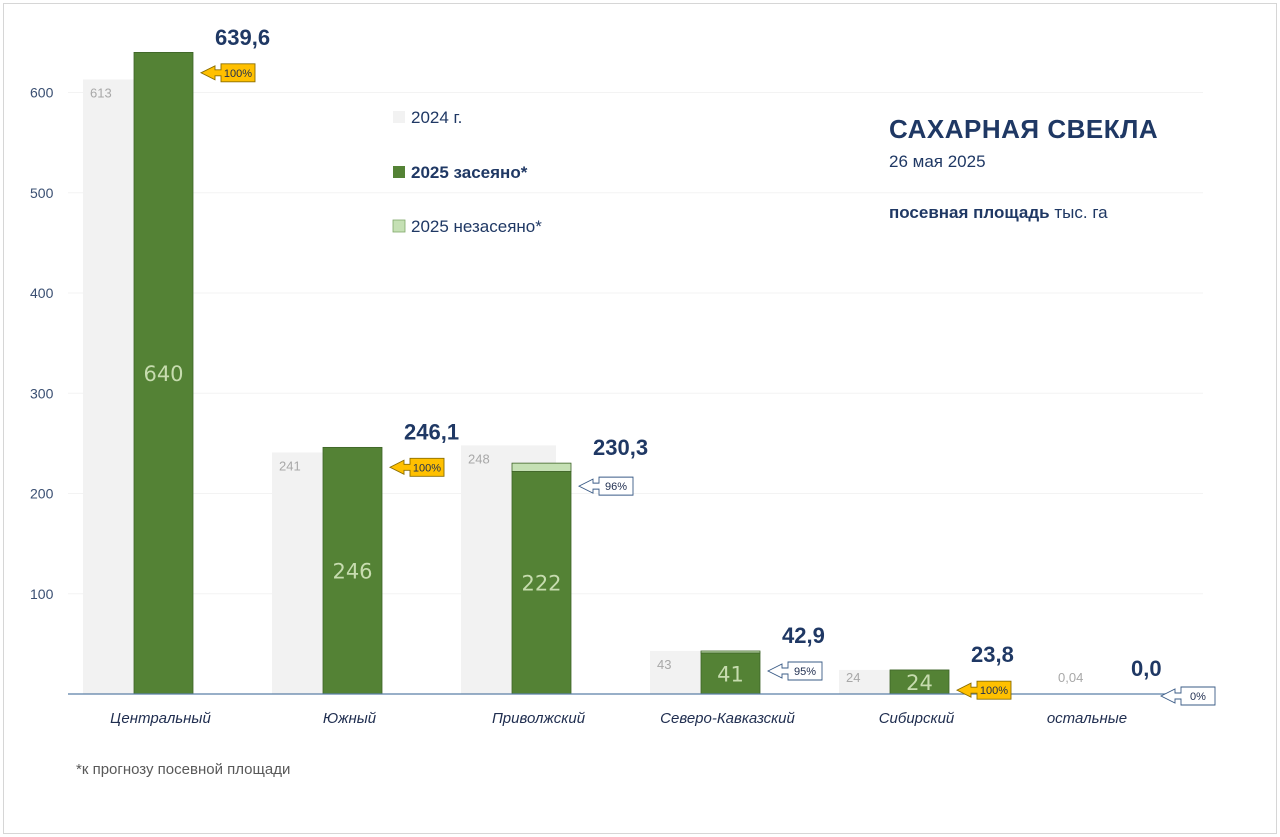  Describe the element at coordinates (664, 664) in the screenshot. I see `label-2024-value: 43` at that location.